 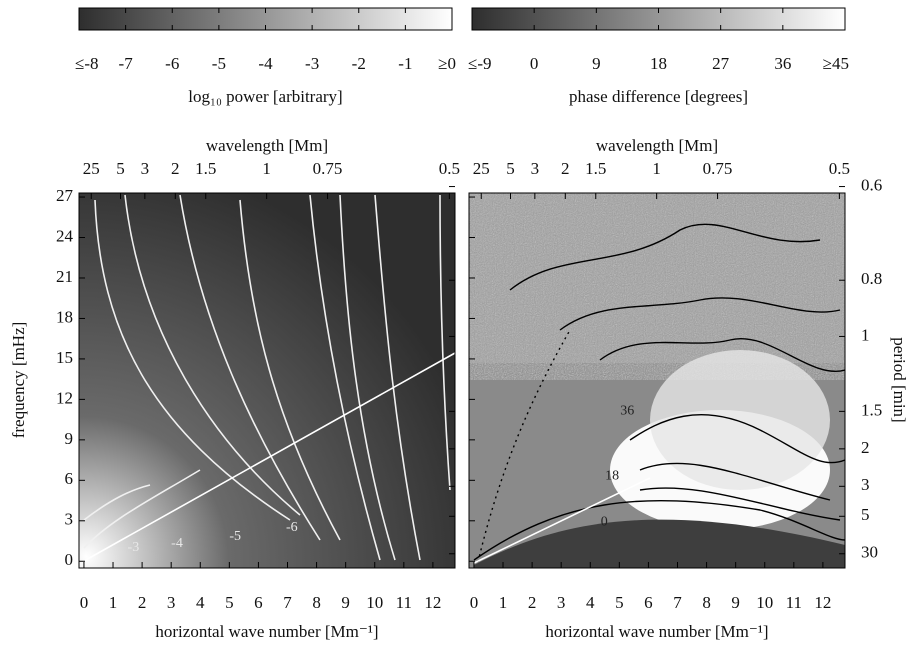 What do you see at coordinates (312, 63) in the screenshot?
I see `colorbar-tick-label: -3` at bounding box center [312, 63].